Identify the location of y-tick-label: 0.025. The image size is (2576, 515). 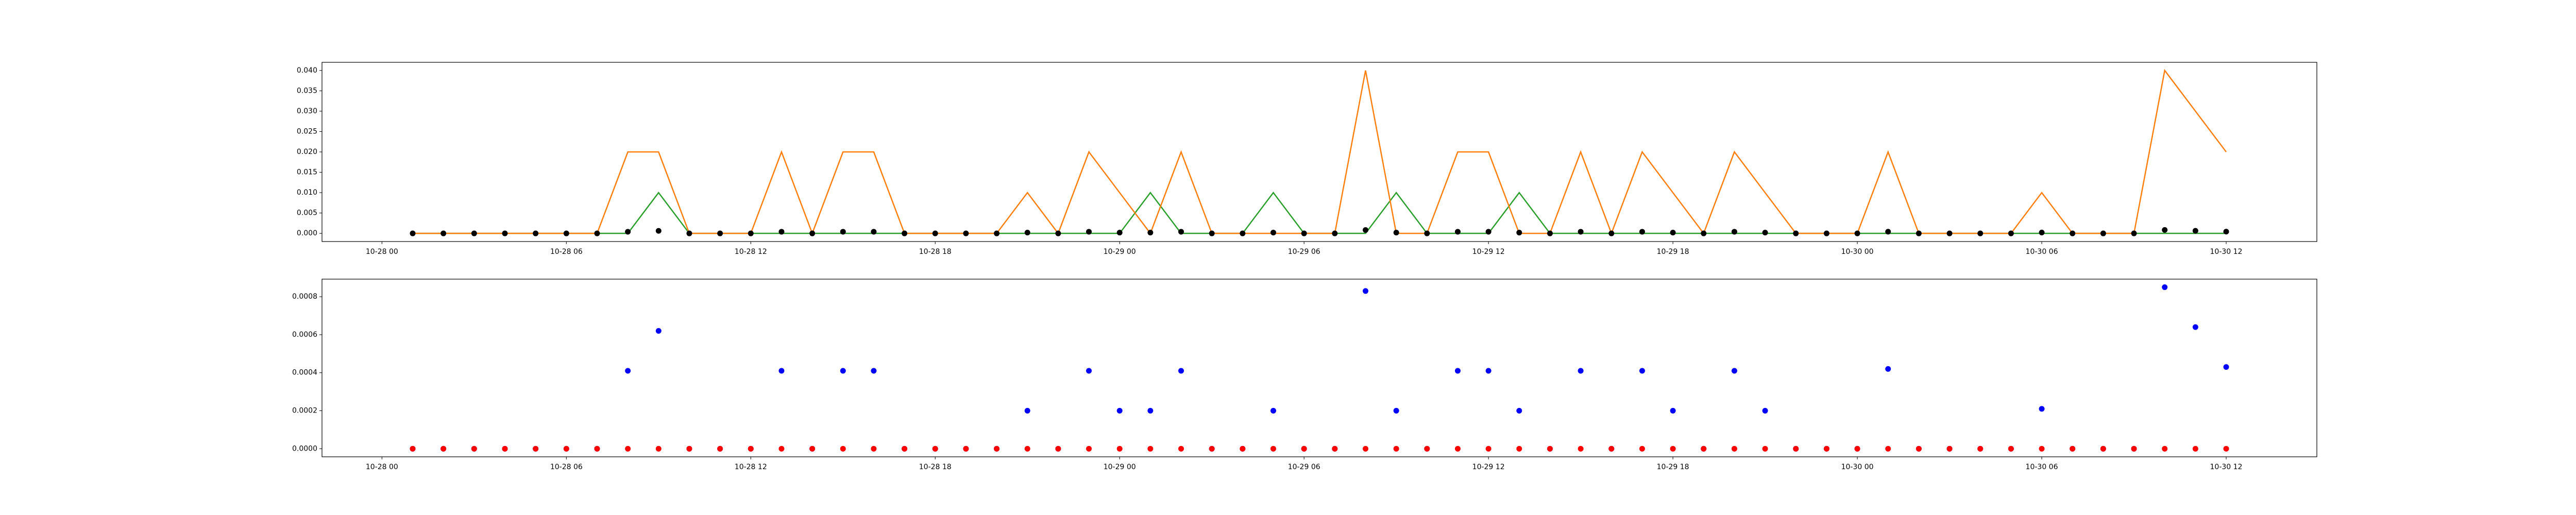
(307, 131).